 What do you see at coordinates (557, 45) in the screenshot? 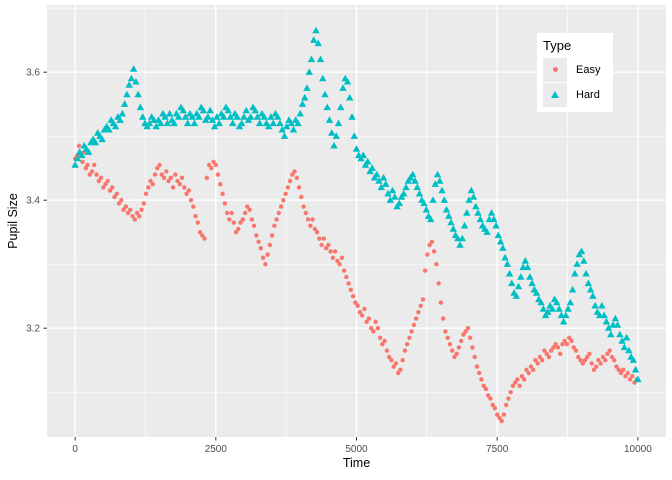
I see `legend-title: Type` at bounding box center [557, 45].